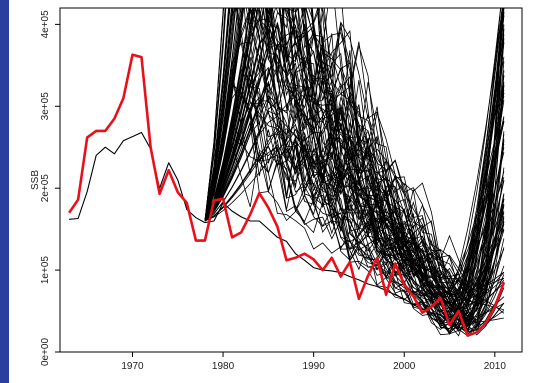 This screenshot has height=383, width=534. I want to click on y-axis-label: SSB, so click(35, 180).